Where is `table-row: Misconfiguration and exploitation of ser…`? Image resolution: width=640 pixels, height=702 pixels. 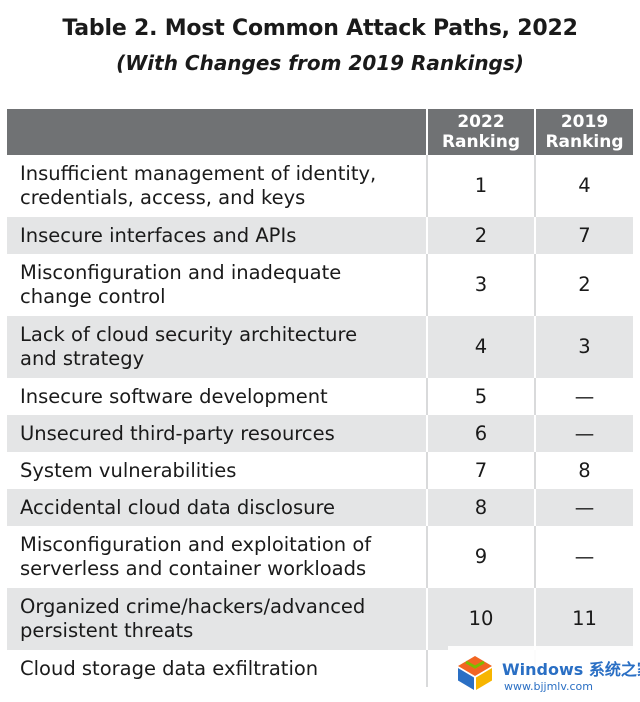
table-row: Misconfiguration and exploitation of ser… is located at coordinates (320, 557).